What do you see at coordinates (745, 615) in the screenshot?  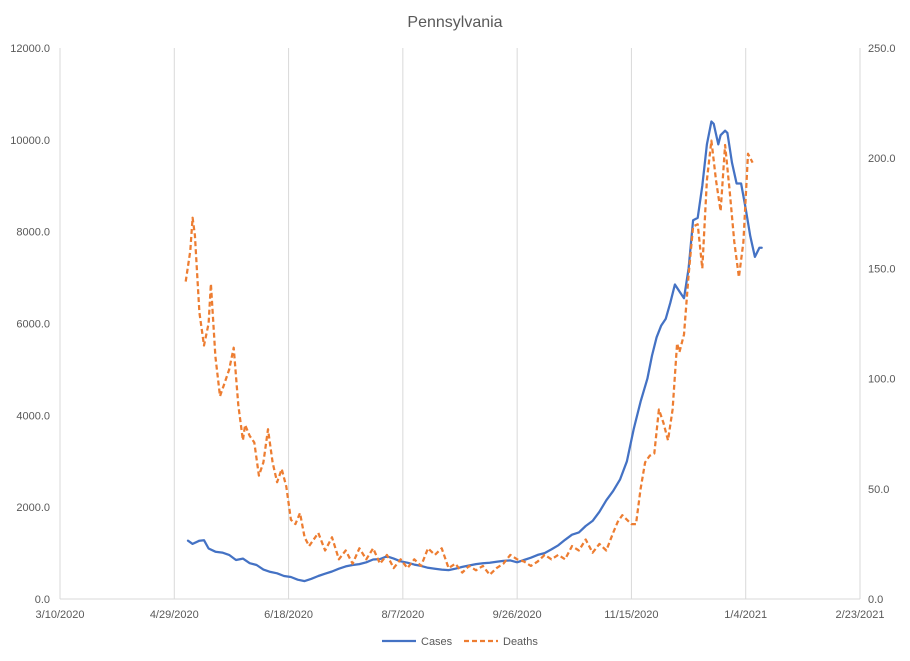 I see `x-tick-label: 1/4/2021` at bounding box center [745, 615].